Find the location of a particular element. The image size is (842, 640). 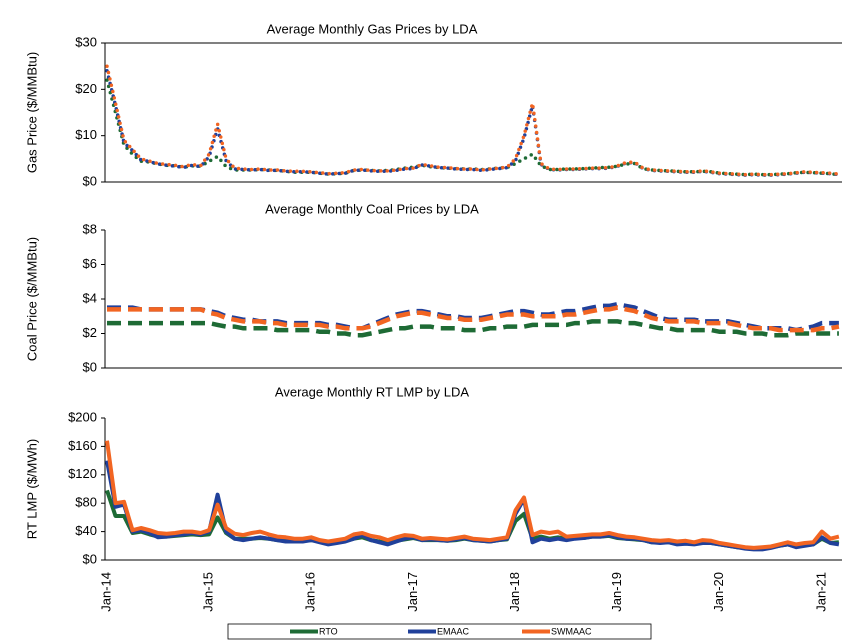

x-tick-label: Jan-18 is located at coordinates (514, 592).